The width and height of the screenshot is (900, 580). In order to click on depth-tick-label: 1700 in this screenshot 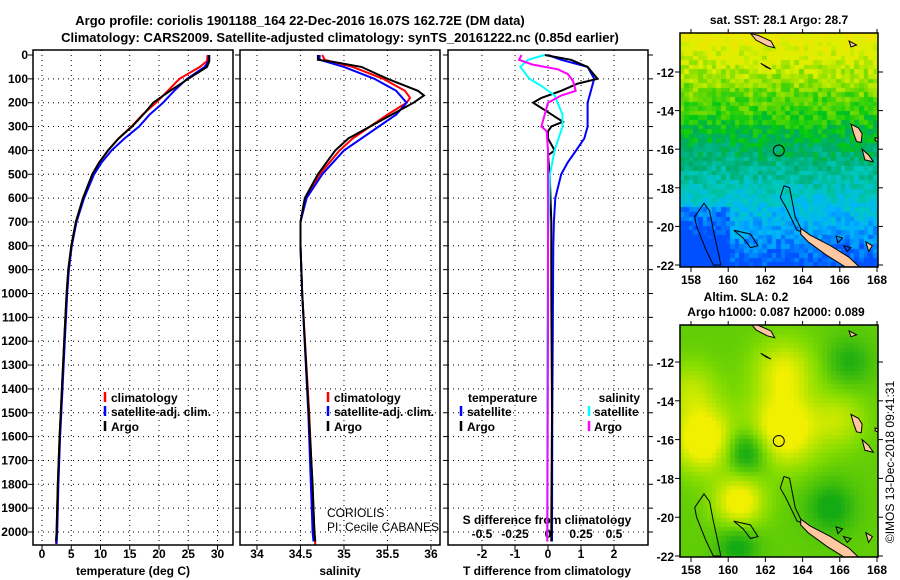, I will do `click(14, 460)`.